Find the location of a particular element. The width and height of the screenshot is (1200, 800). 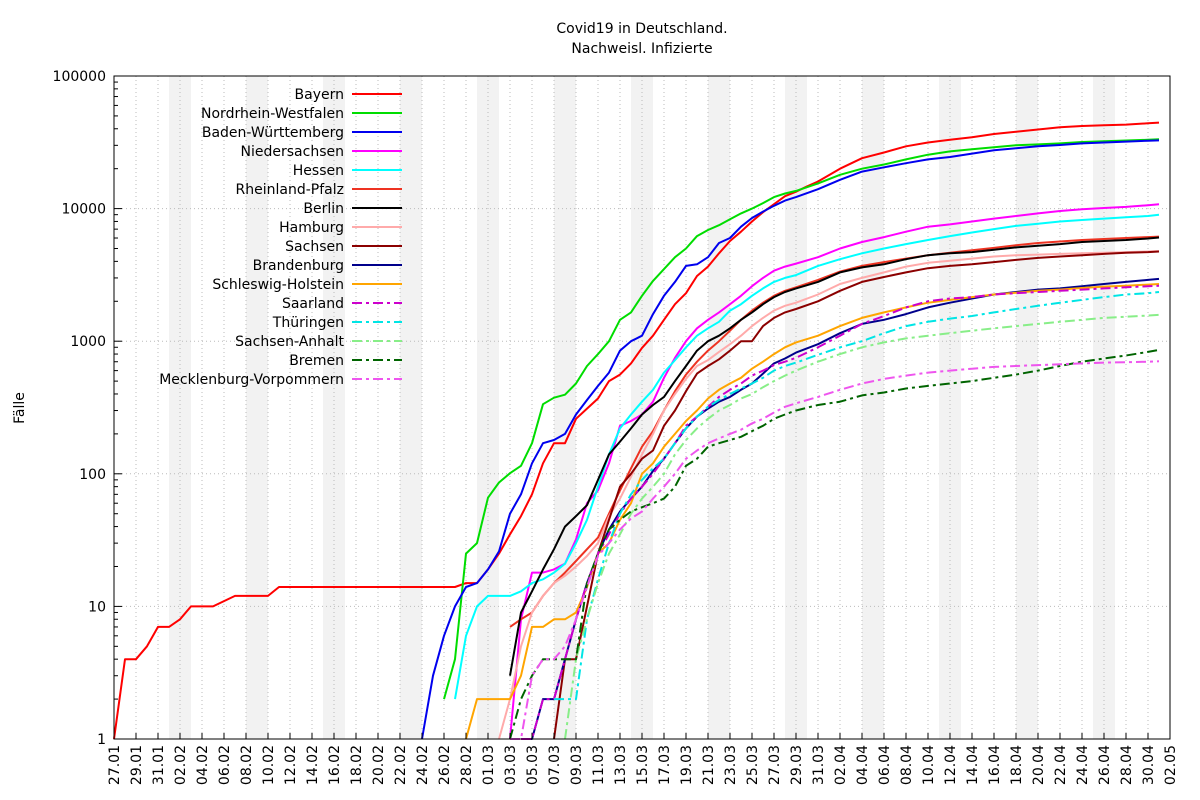

x-tick-label: 07.03 is located at coordinates (555, 765).